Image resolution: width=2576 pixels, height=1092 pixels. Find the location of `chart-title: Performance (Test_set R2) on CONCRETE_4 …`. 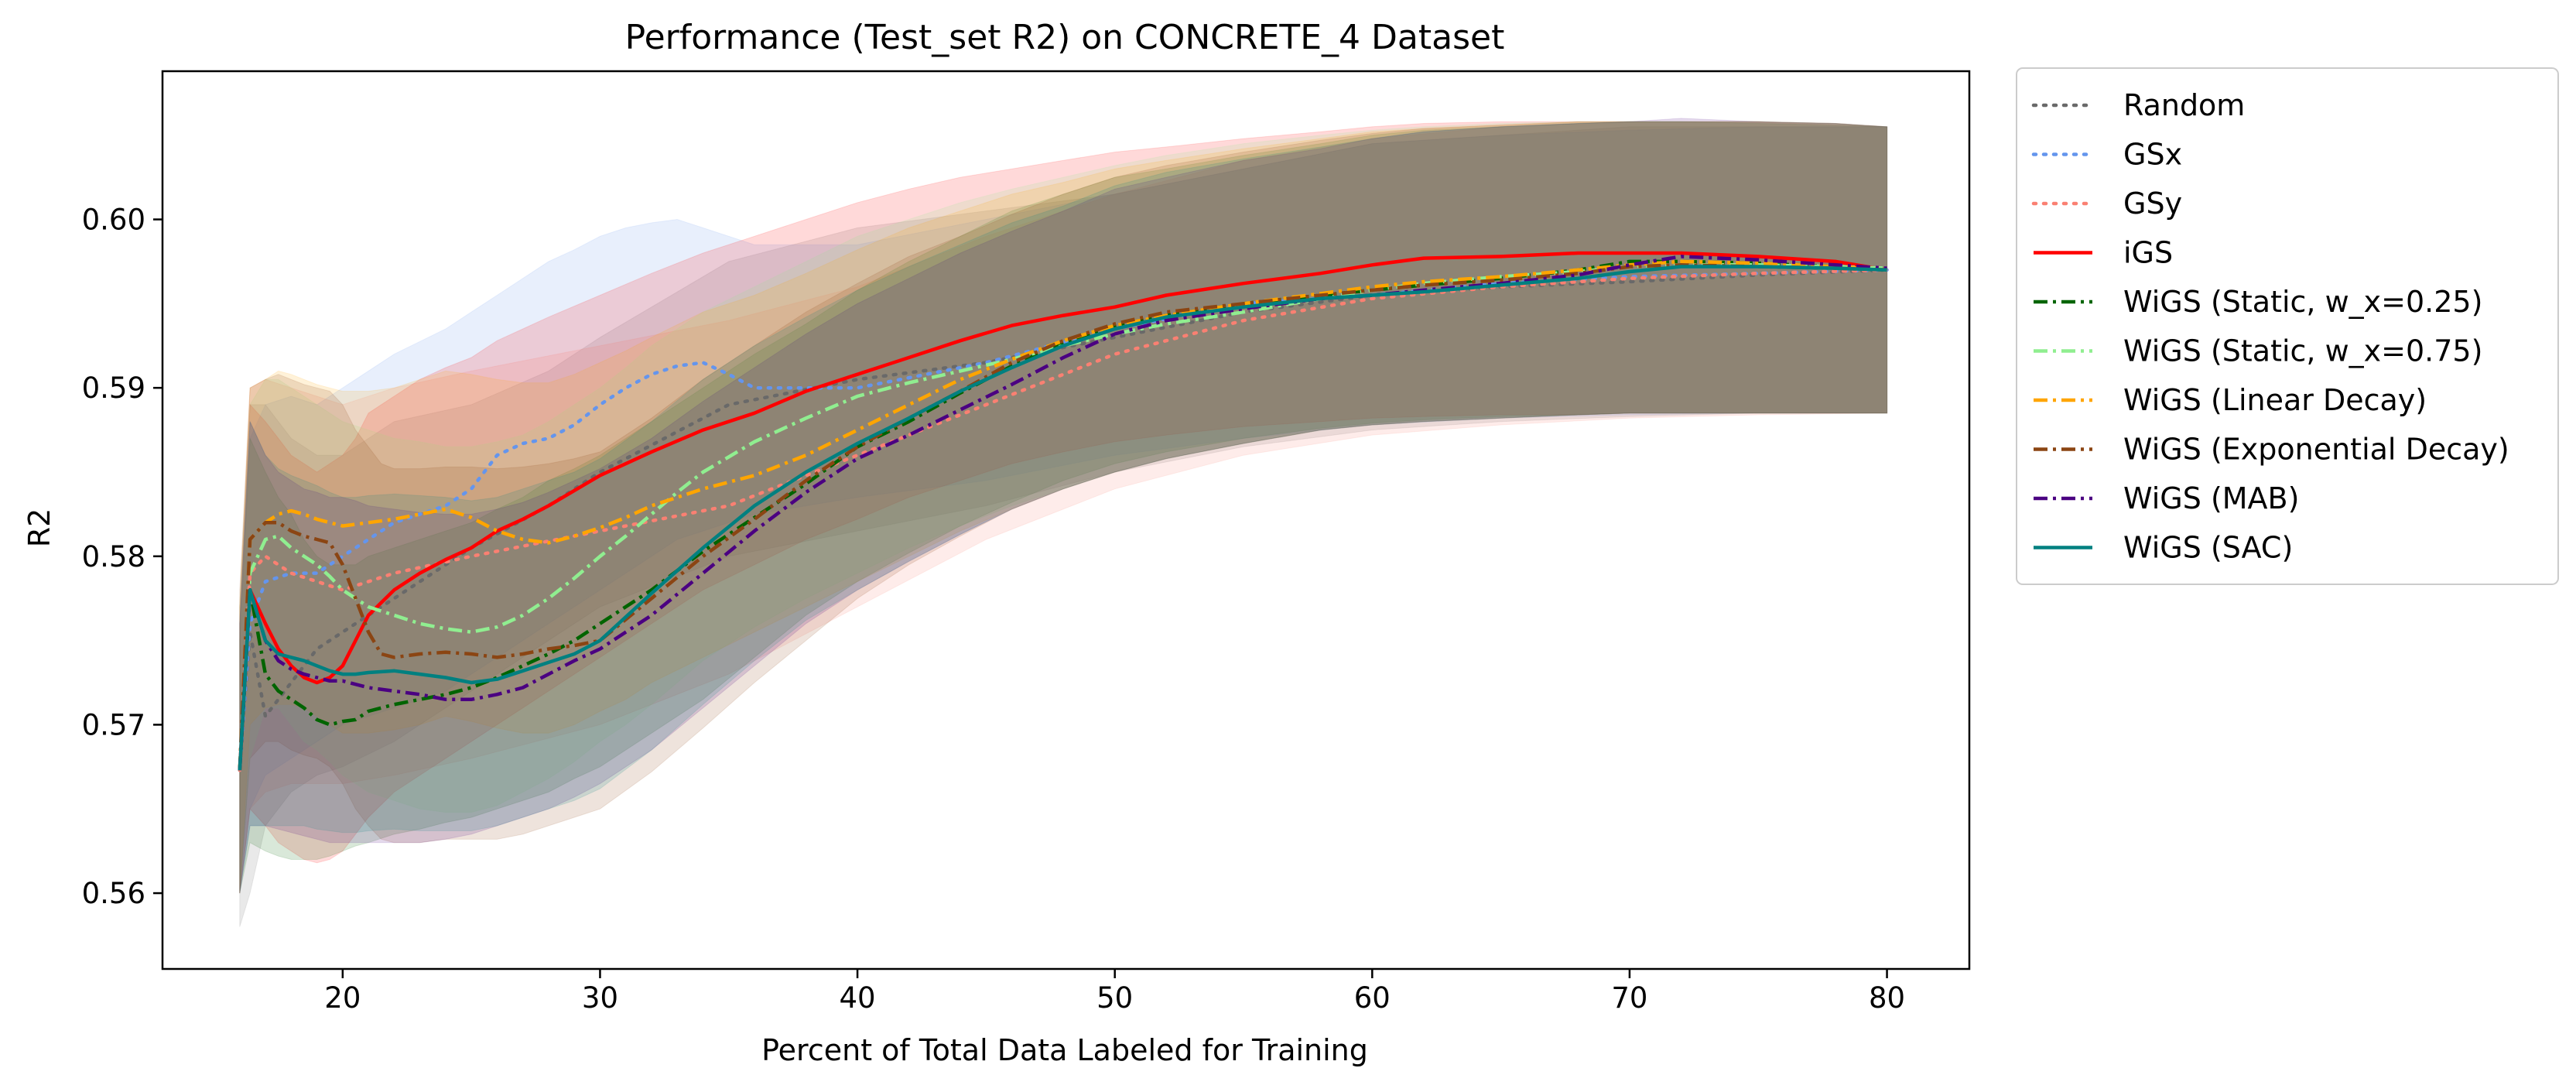

chart-title: Performance (Test_set R2) on CONCRETE_4 … is located at coordinates (1065, 37).